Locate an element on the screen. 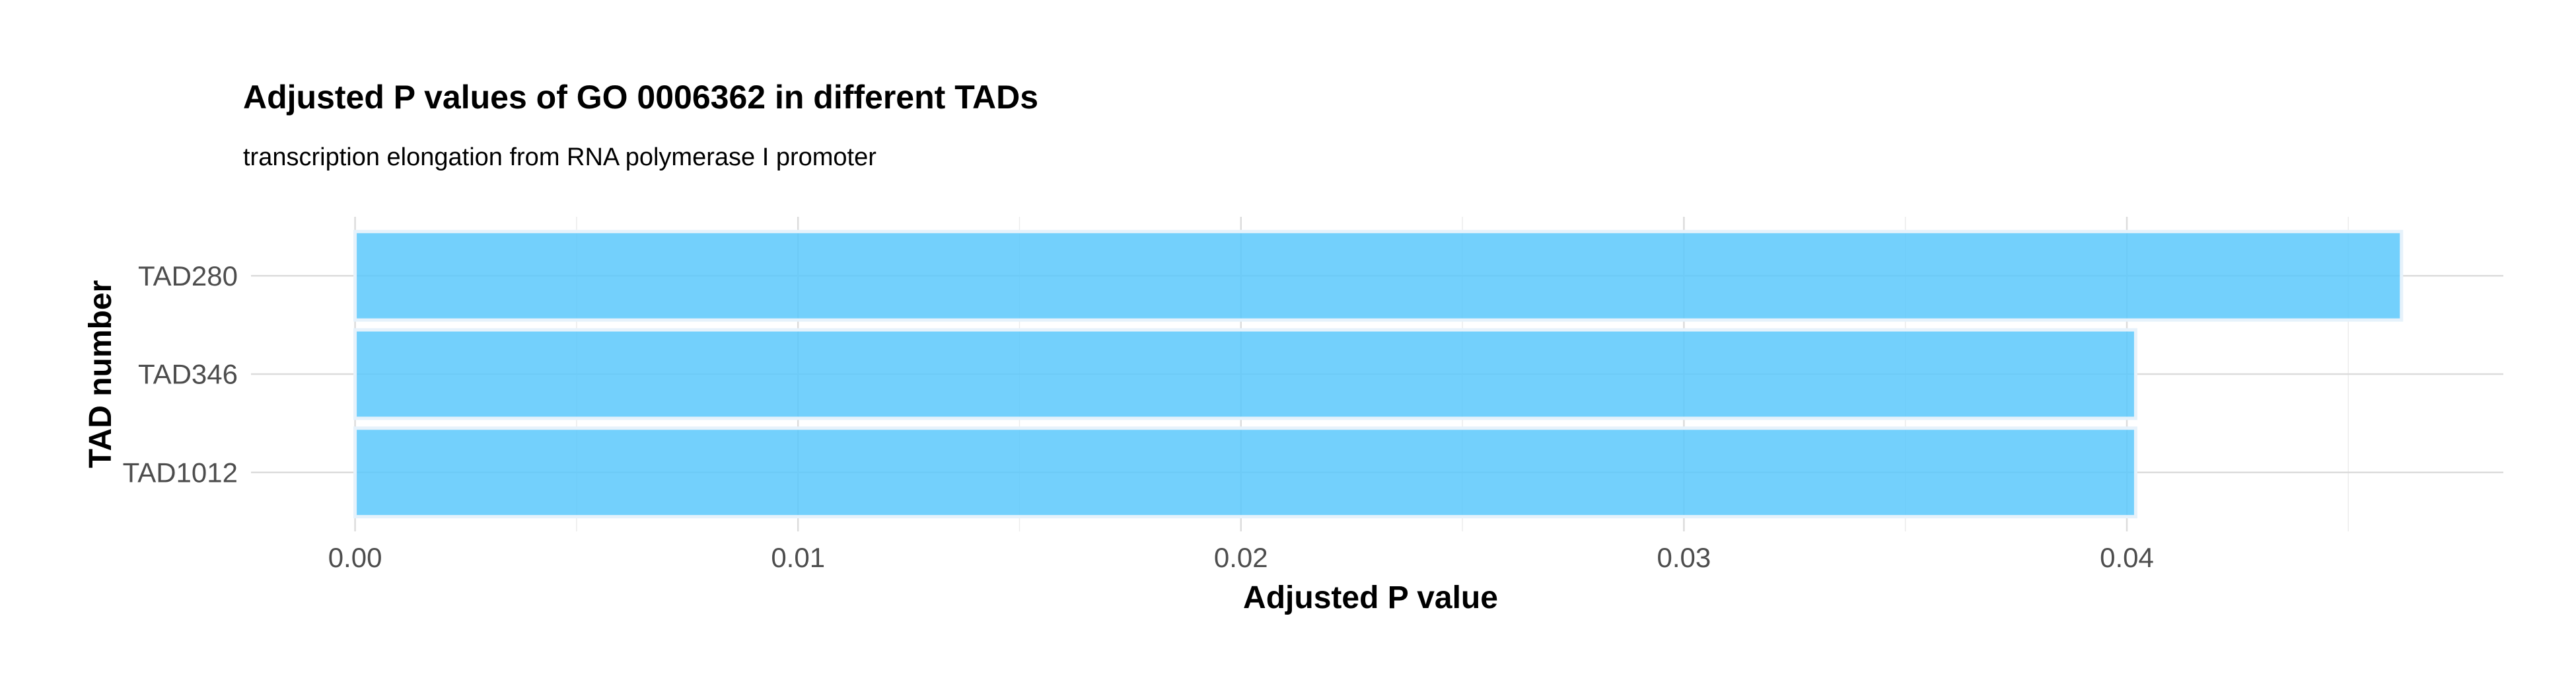  x-axis-ticks: 0.00 0.01 0.02 0.03 0.04 is located at coordinates (1241, 557).